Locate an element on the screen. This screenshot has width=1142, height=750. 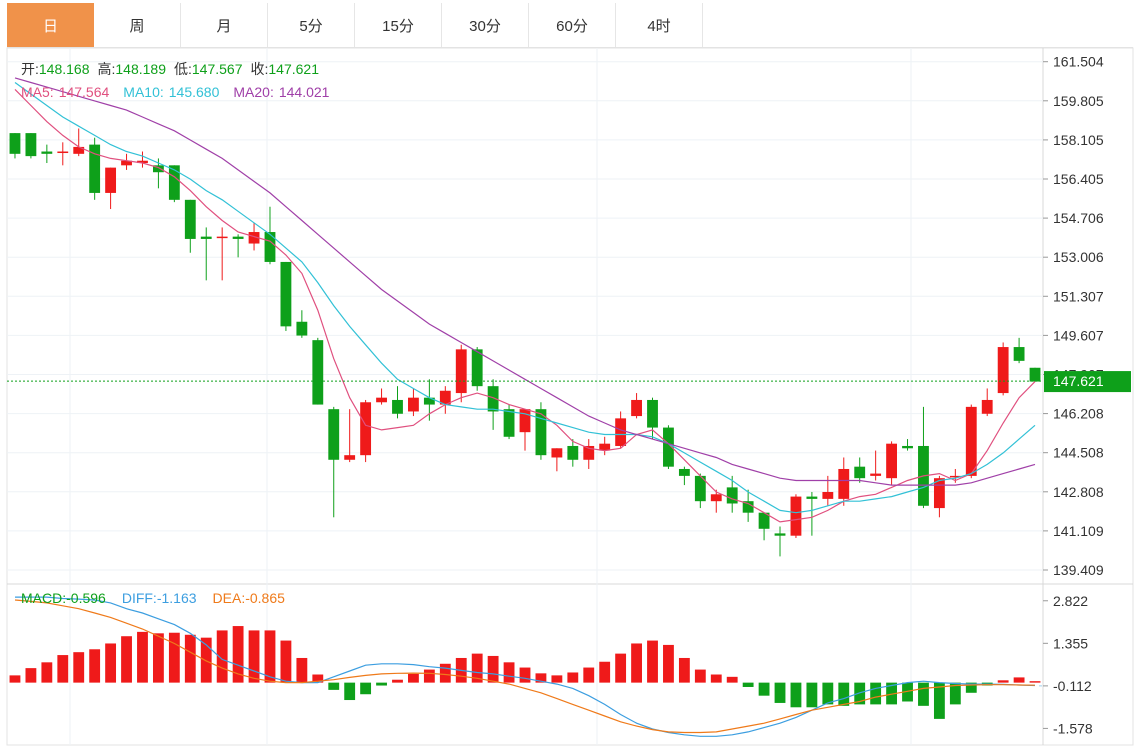
high-label: 高: is located at coordinates (107, 69).